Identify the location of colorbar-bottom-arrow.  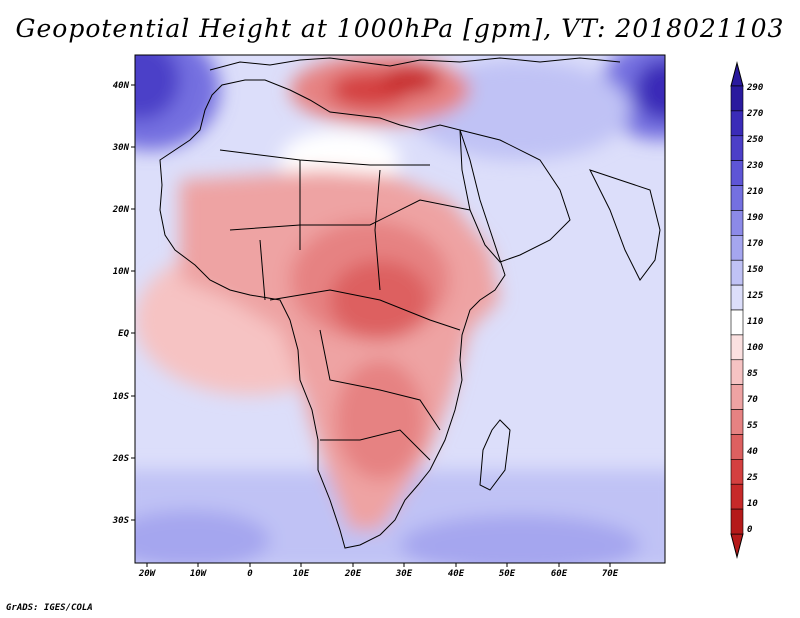
(737, 546).